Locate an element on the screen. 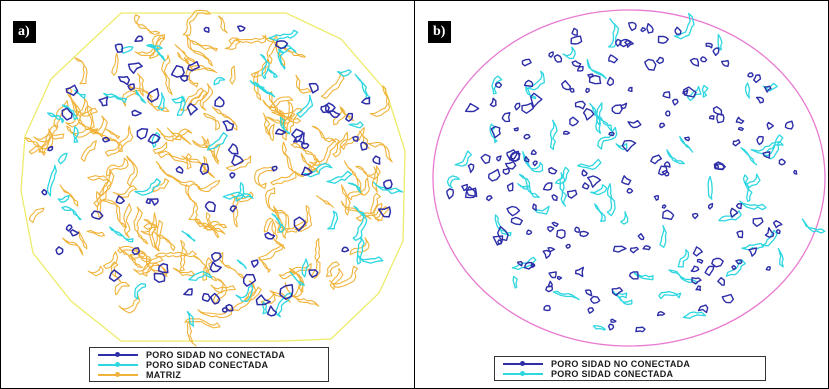 The height and width of the screenshot is (389, 829). legend-label-matriz: MATRIZ is located at coordinates (164, 375).